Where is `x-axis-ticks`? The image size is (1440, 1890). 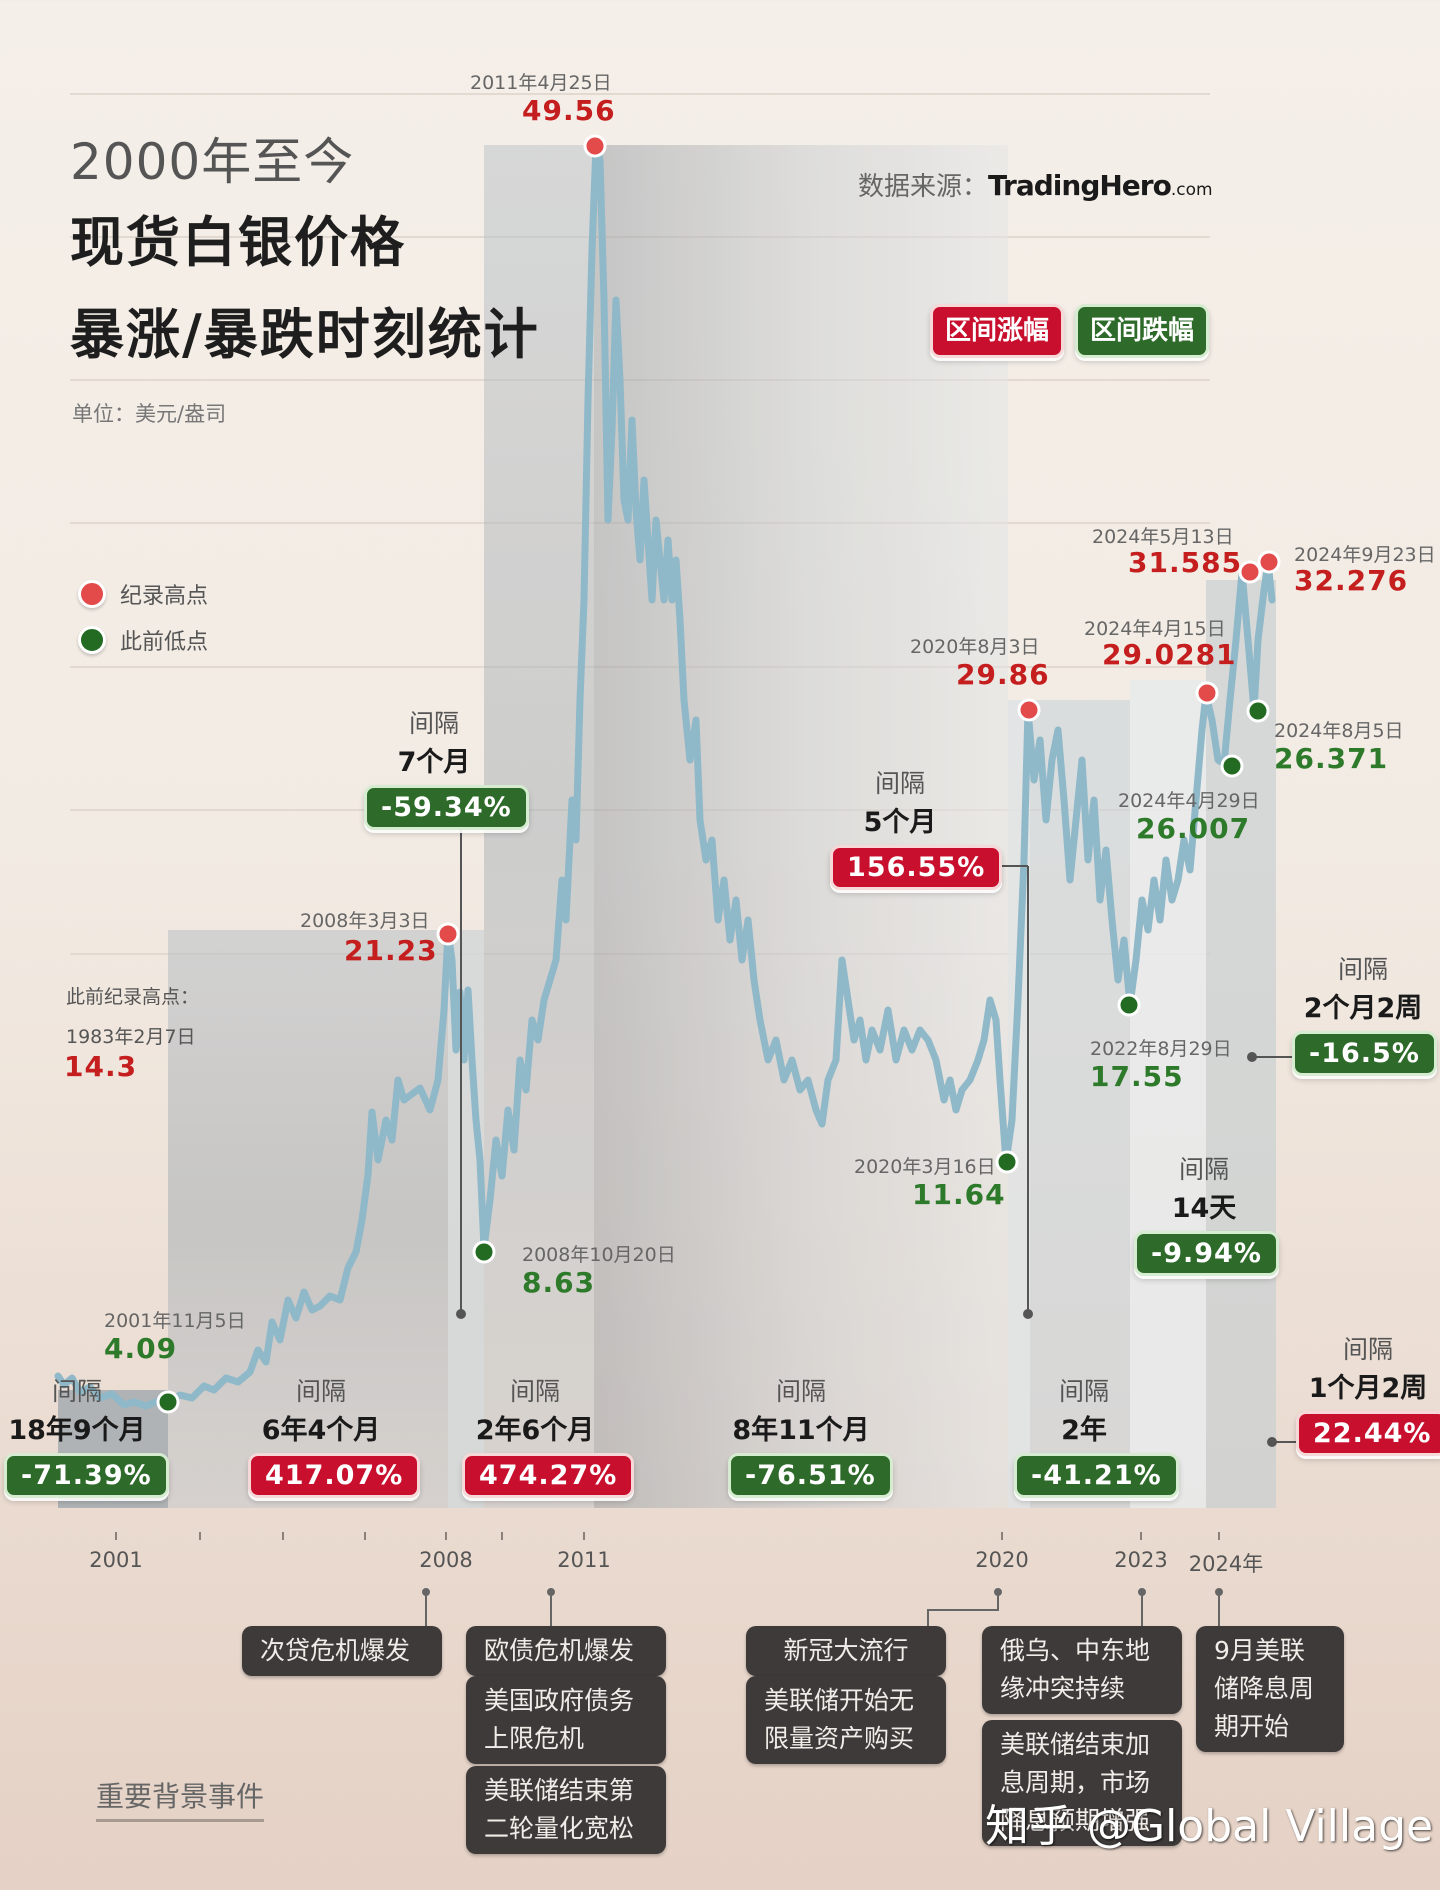
x-axis-ticks is located at coordinates (667, 1536).